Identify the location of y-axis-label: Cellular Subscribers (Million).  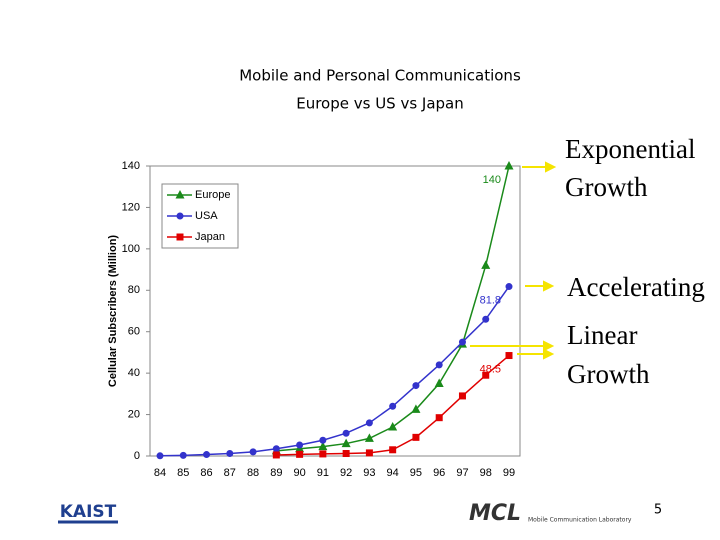
(113, 311).